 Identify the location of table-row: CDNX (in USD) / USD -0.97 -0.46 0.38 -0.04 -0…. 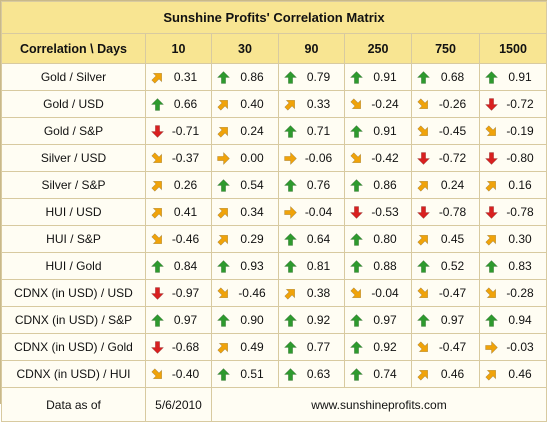
(274, 293).